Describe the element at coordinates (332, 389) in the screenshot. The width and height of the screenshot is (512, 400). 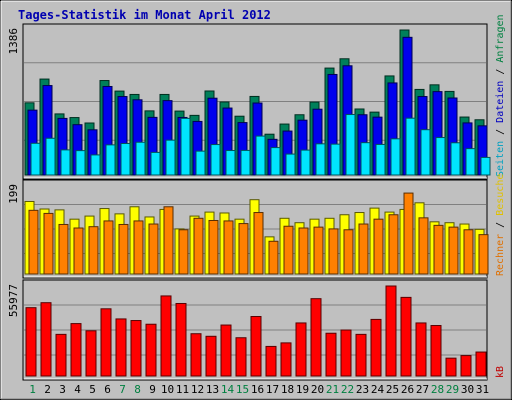
I see `x-tick-label: 21` at that location.